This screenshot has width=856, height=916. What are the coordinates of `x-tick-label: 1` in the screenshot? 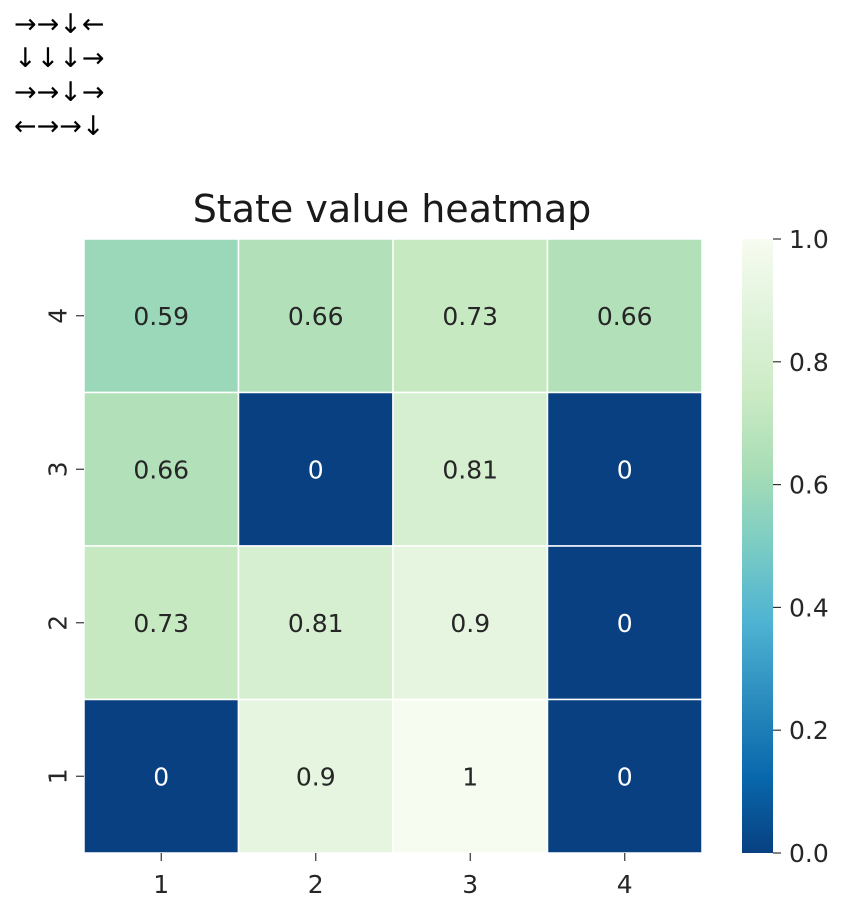 It's located at (161, 884).